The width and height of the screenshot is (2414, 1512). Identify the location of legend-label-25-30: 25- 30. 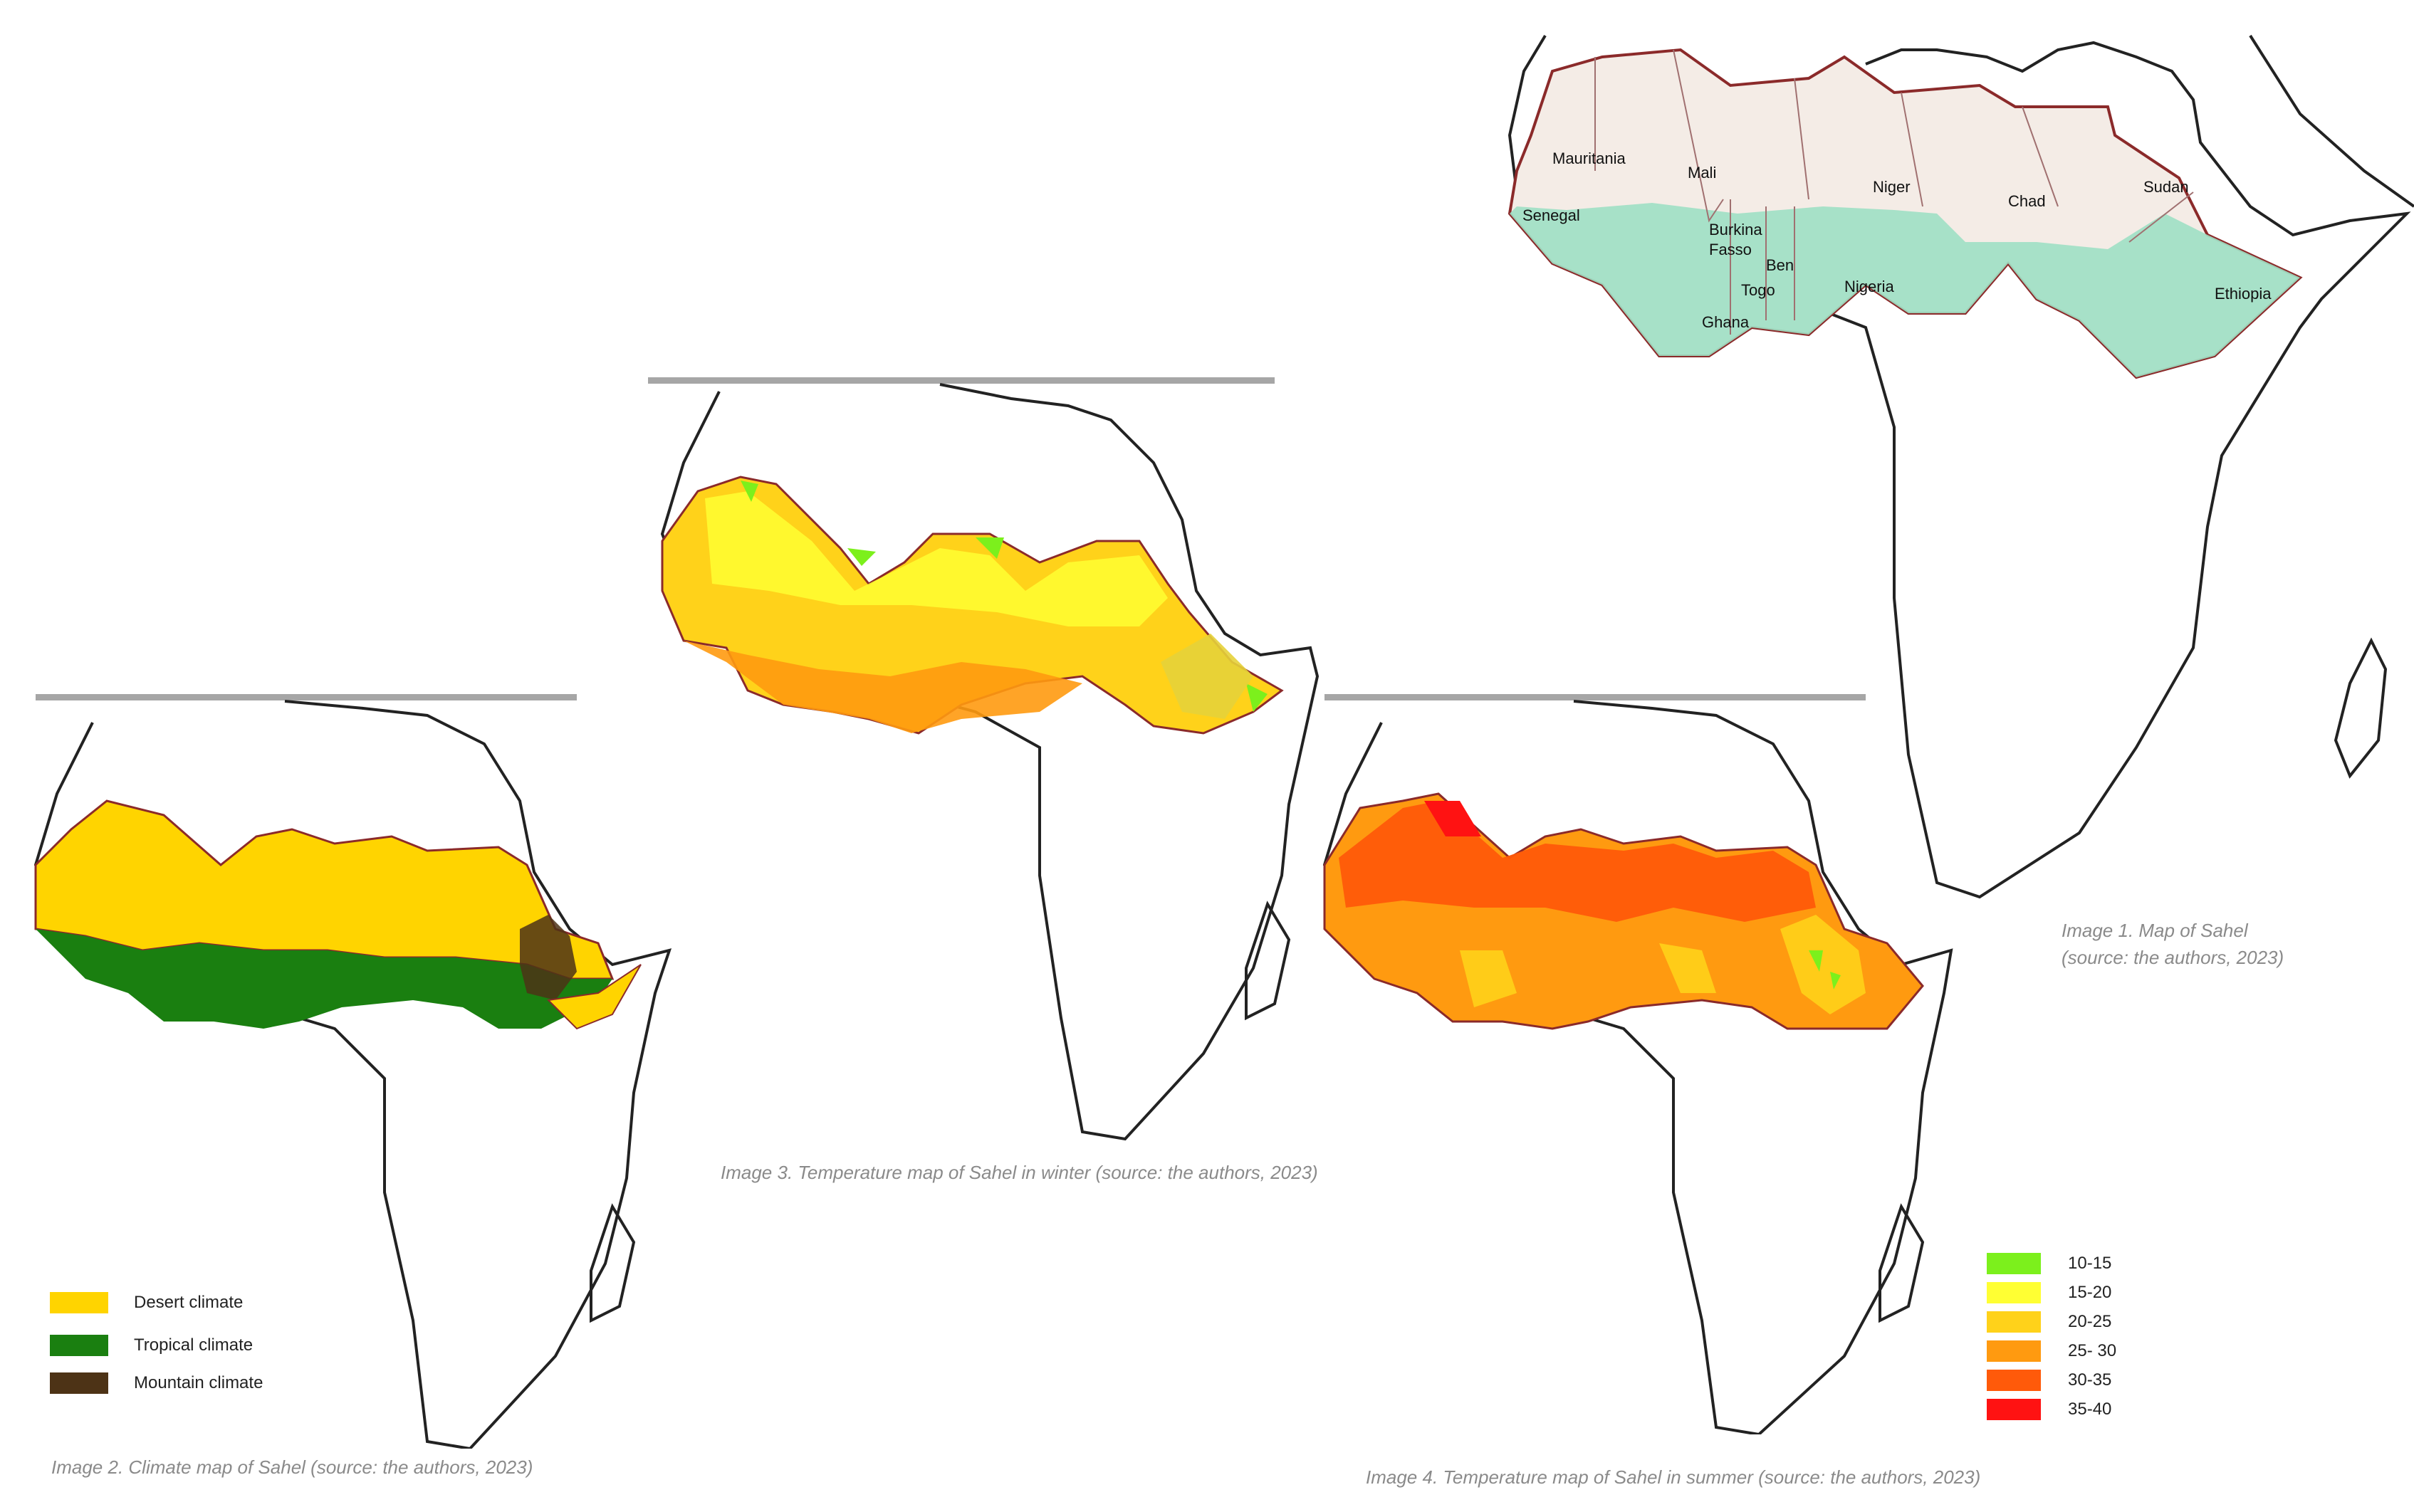
(2092, 1350).